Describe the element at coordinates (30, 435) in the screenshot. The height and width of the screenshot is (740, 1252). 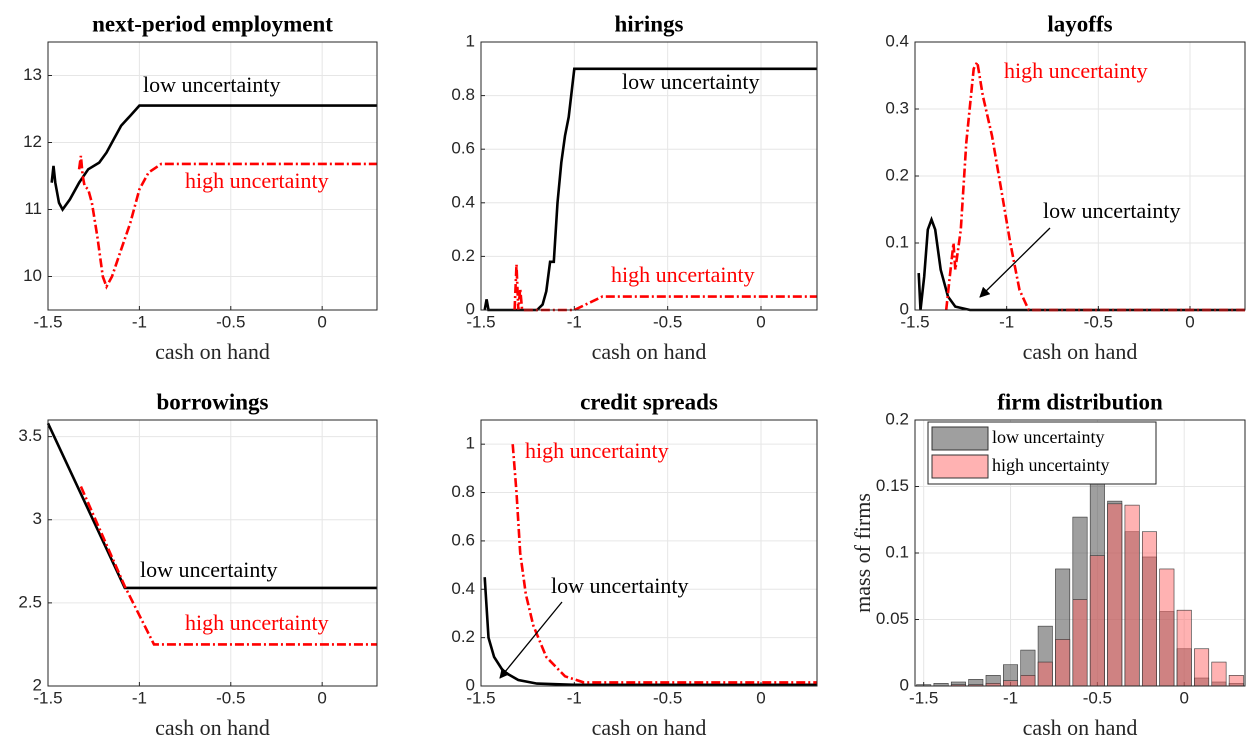
I see `y-tick-label: 3.5` at that location.